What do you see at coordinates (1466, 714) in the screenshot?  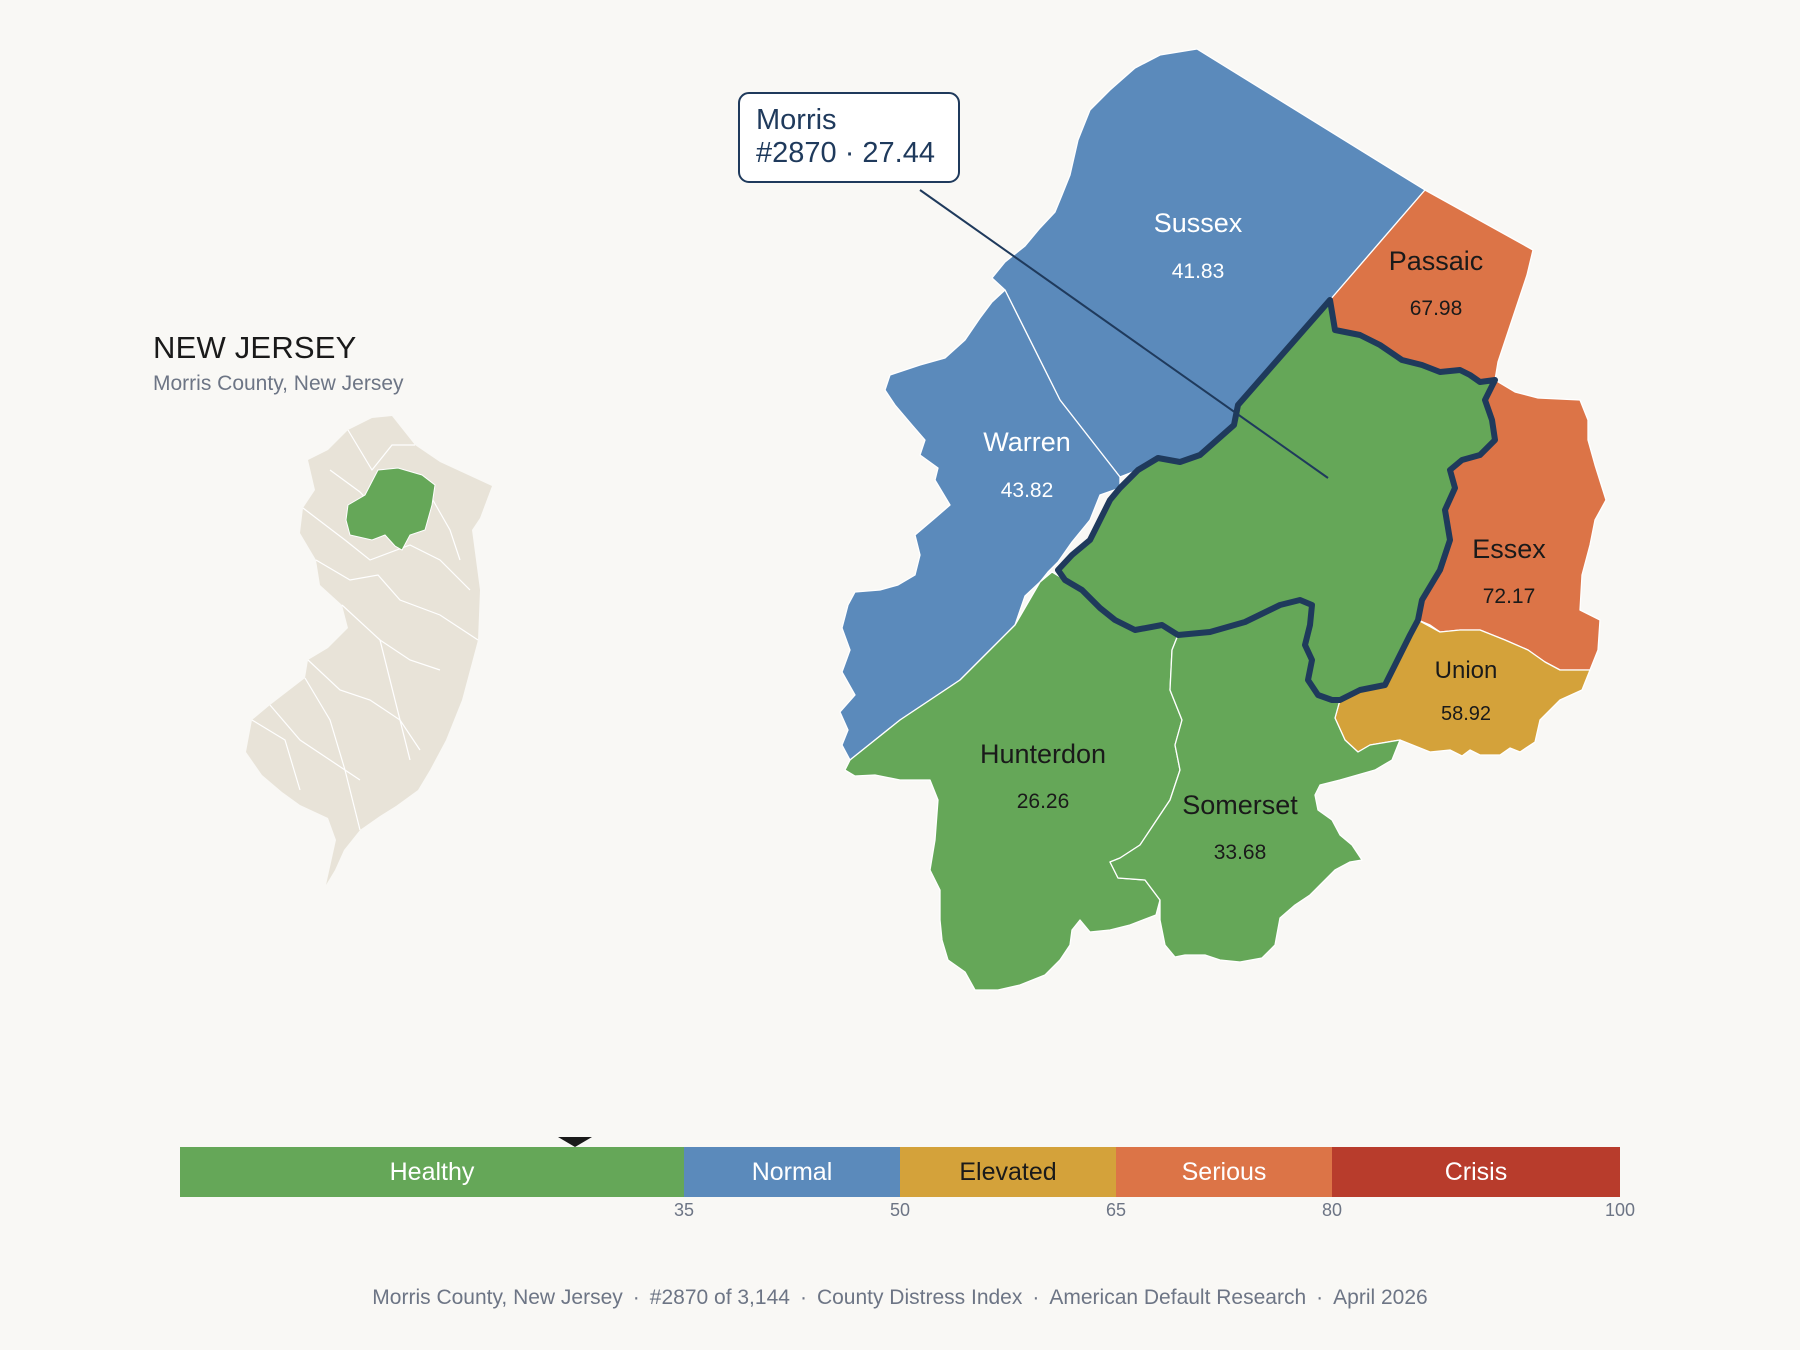 I see `label-union-value: 58.92` at bounding box center [1466, 714].